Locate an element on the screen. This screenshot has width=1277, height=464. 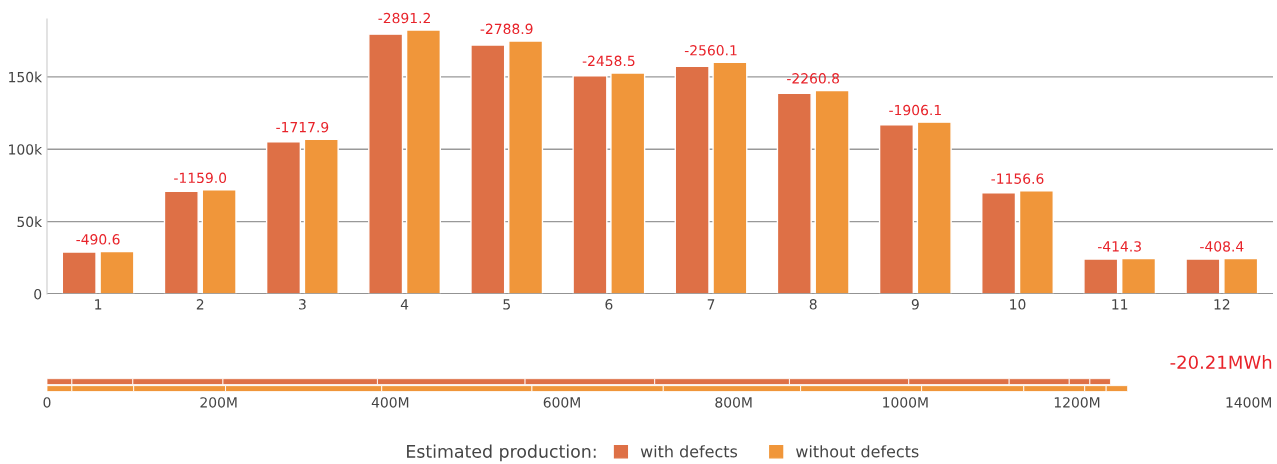
x-tick-label: 1 is located at coordinates (98, 304).